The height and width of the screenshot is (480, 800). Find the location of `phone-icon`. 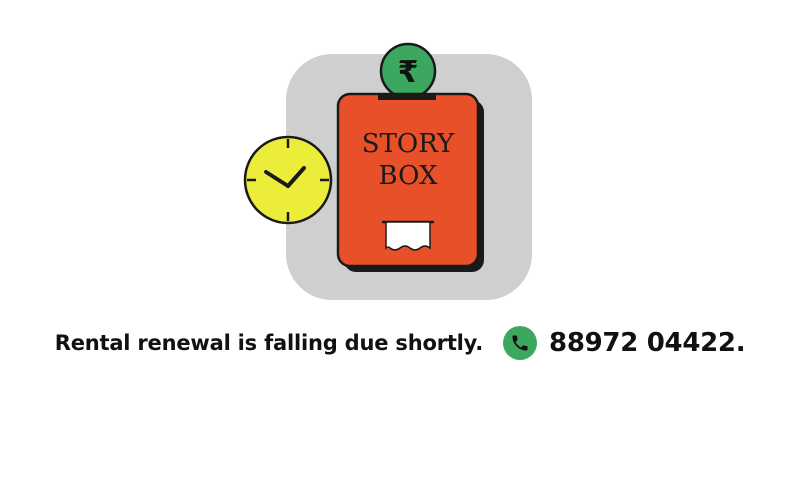

phone-icon is located at coordinates (520, 343).